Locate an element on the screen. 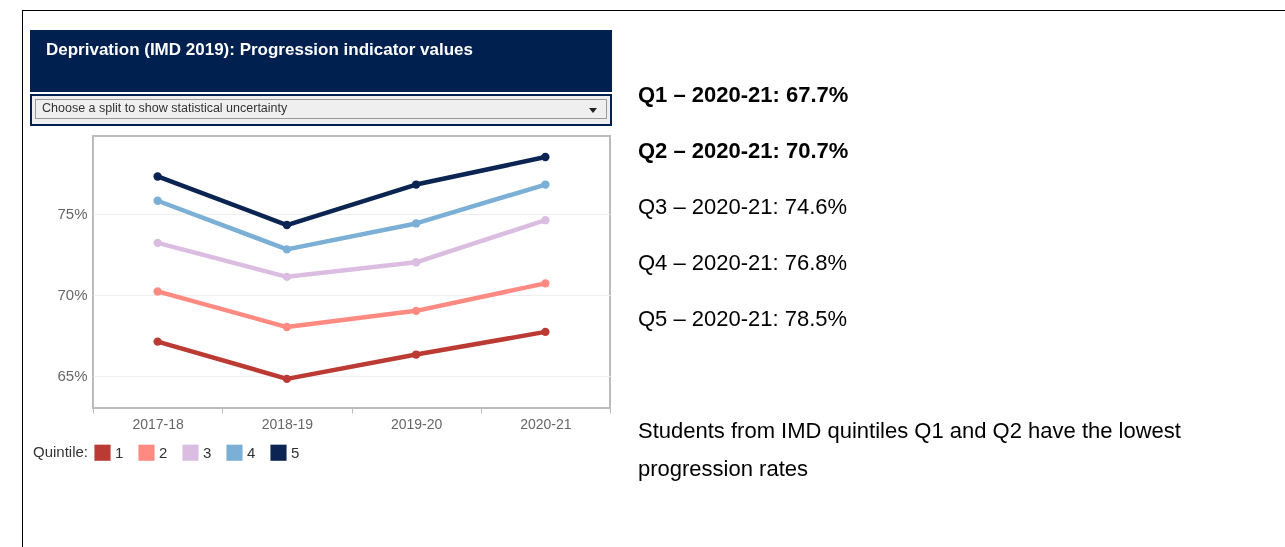 This screenshot has height=547, width=1285. y-tick-label: 75% is located at coordinates (72, 214).